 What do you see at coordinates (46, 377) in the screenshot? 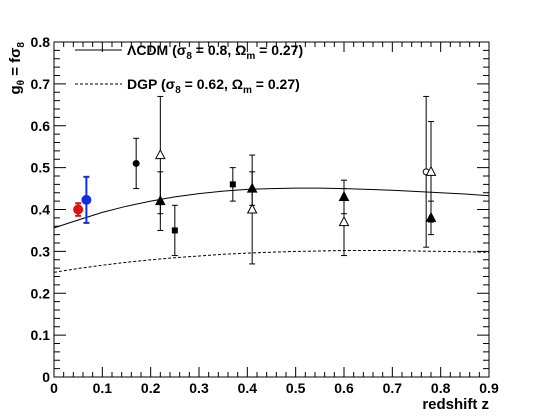
I see `y-tick-label: 0` at bounding box center [46, 377].